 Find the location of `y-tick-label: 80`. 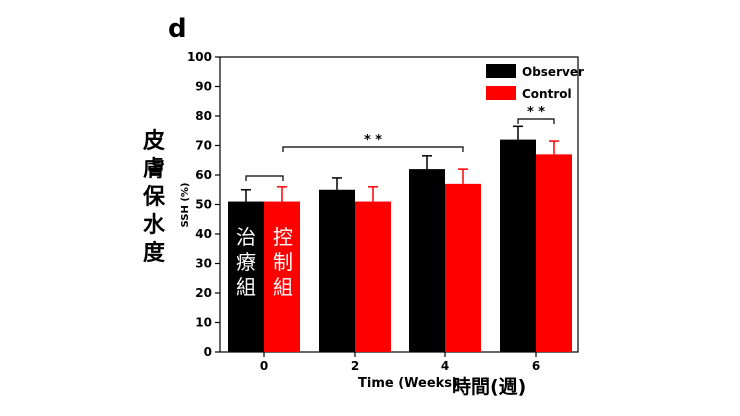

y-tick-label: 80 is located at coordinates (203, 116).